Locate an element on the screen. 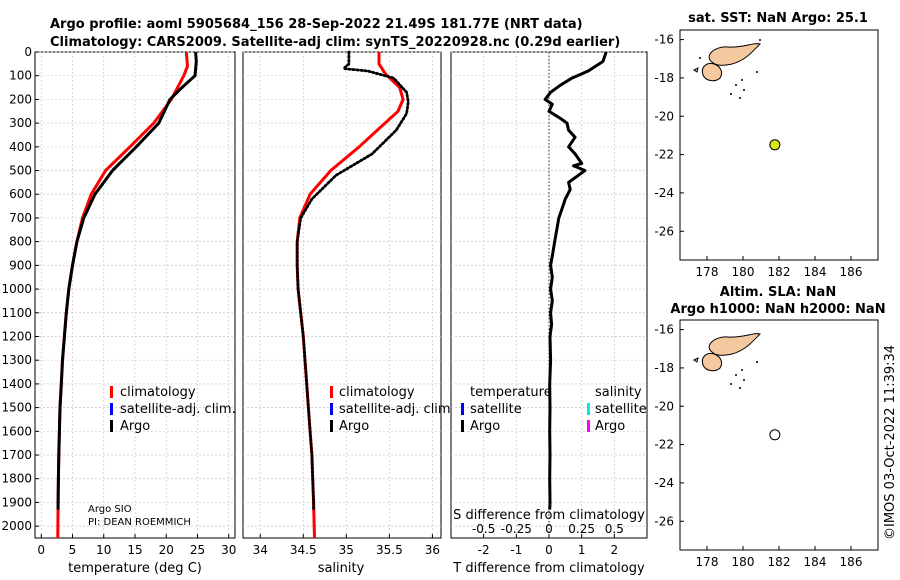 This screenshot has height=580, width=900. lat-tick-label: -18 is located at coordinates (664, 368).